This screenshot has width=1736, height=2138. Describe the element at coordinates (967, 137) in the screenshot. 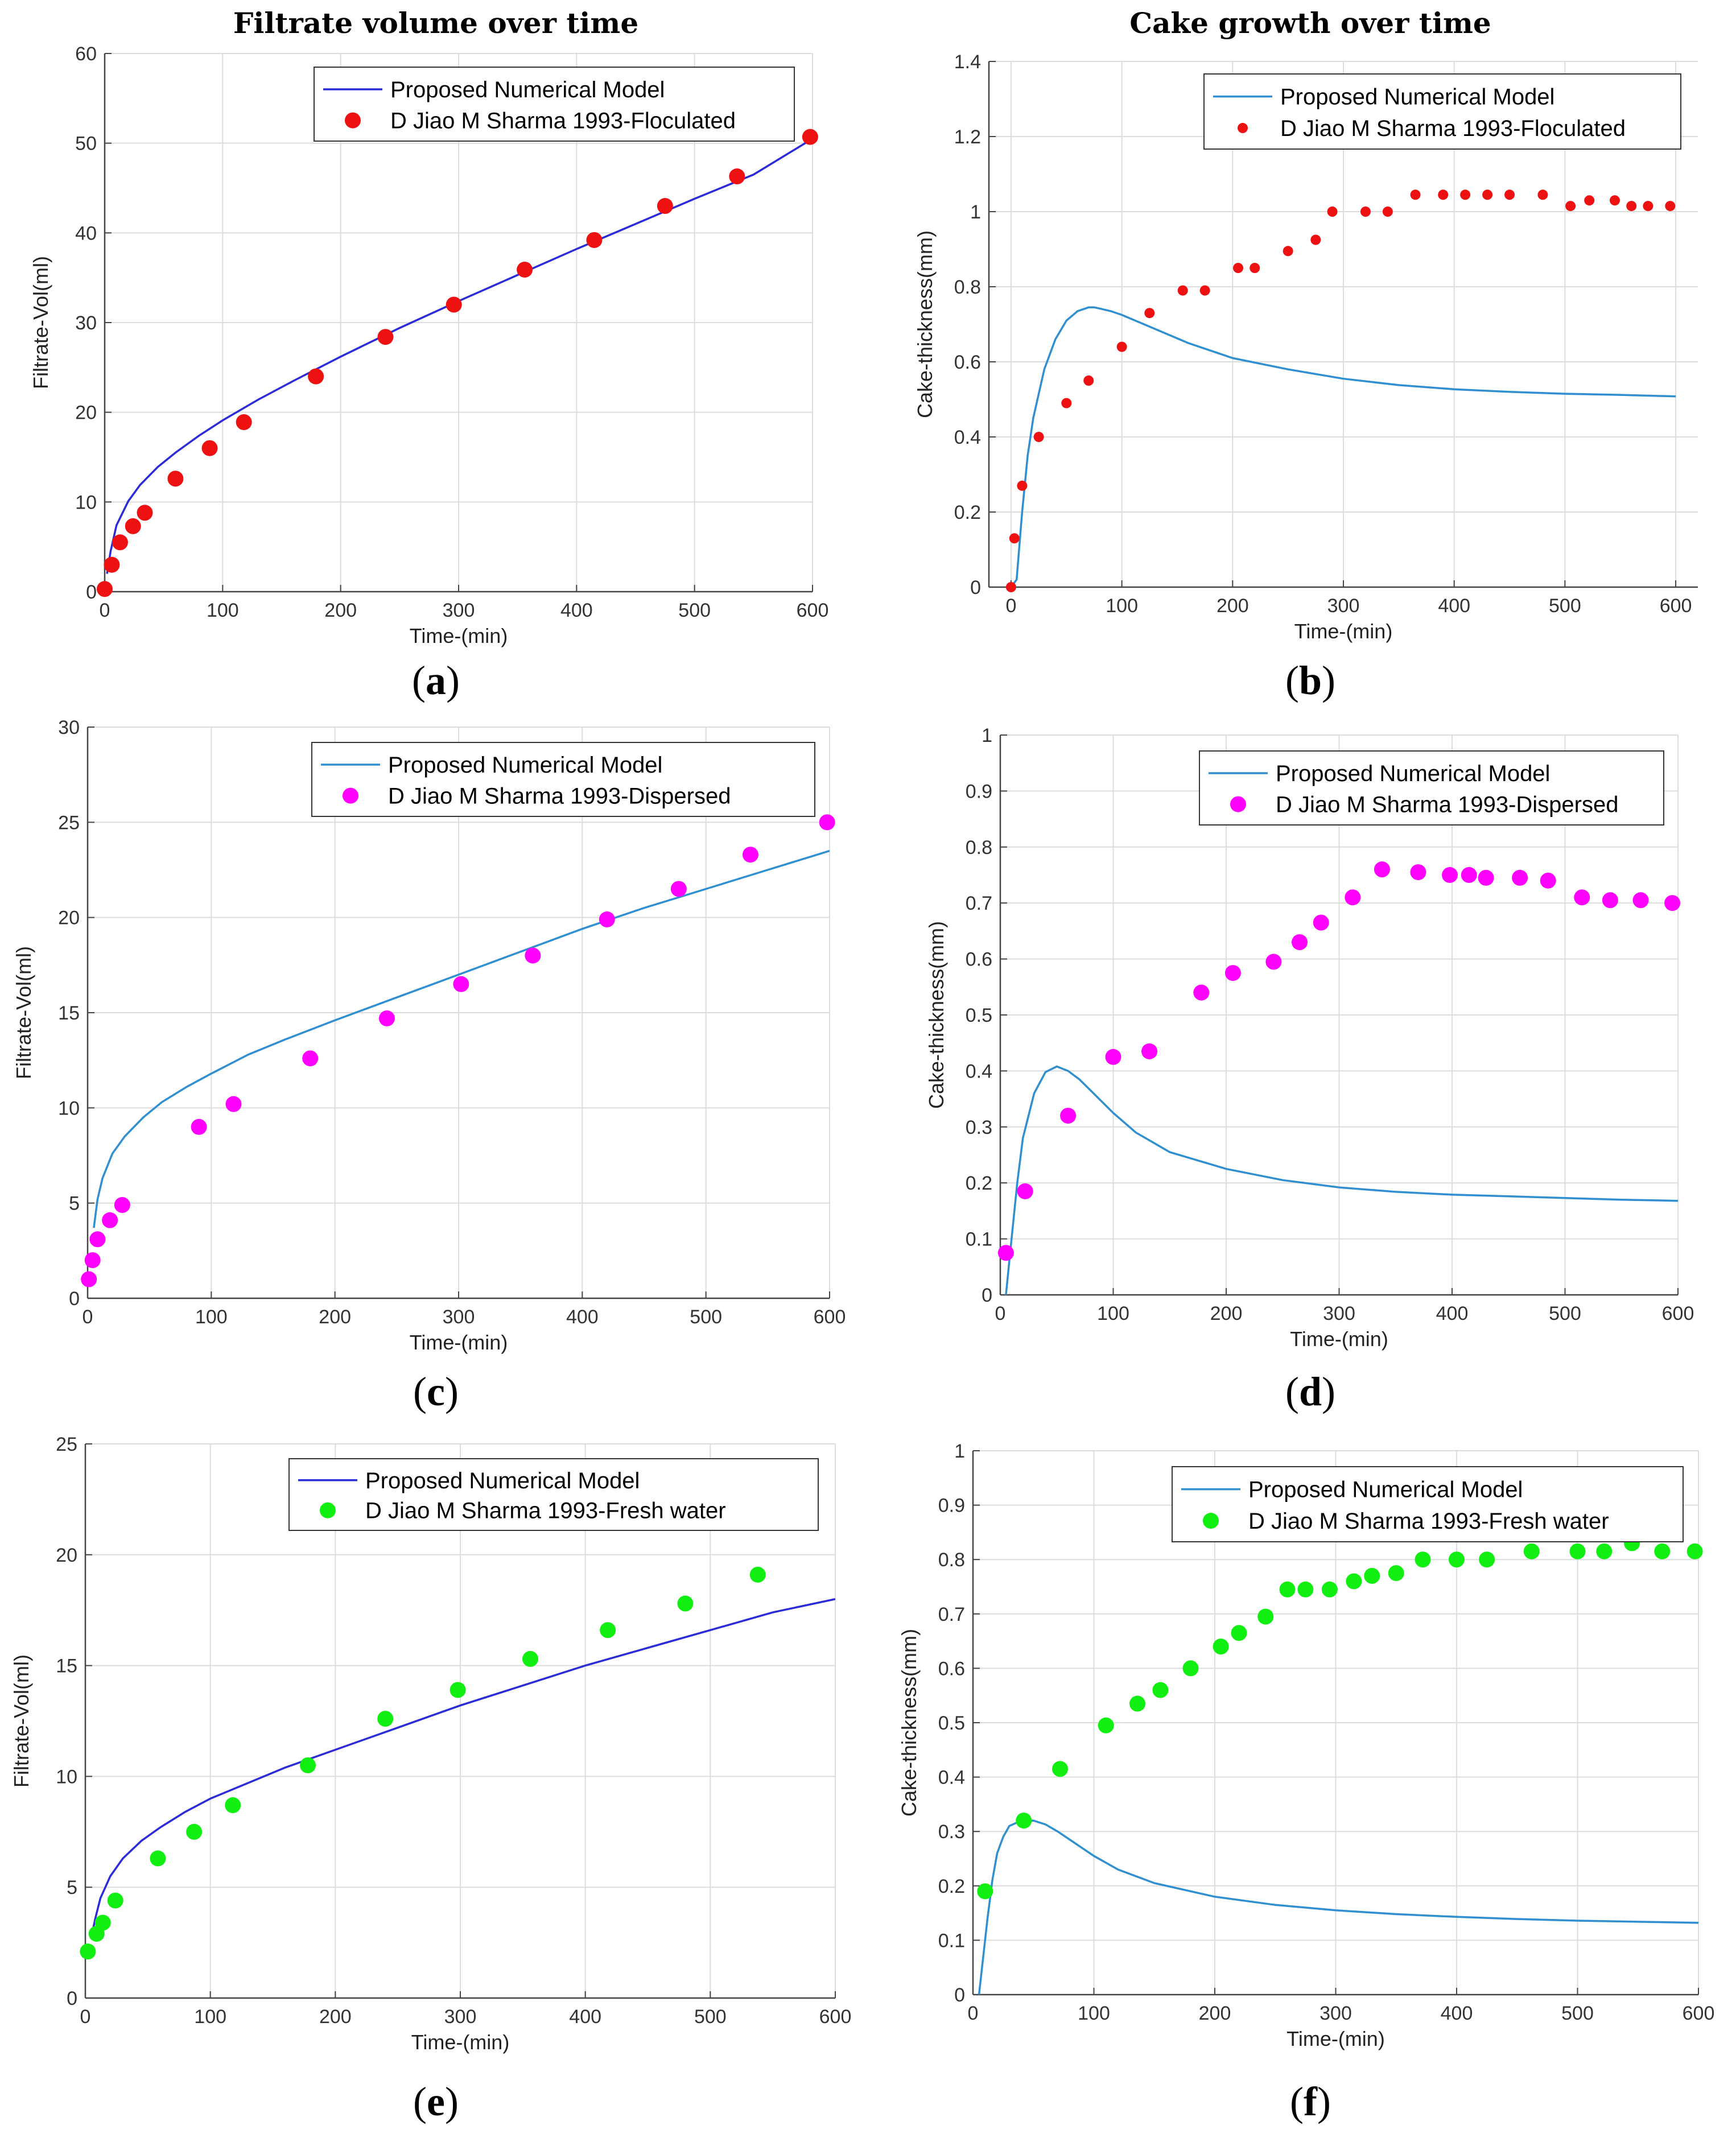

I see `y-tick-label: 1.2` at that location.